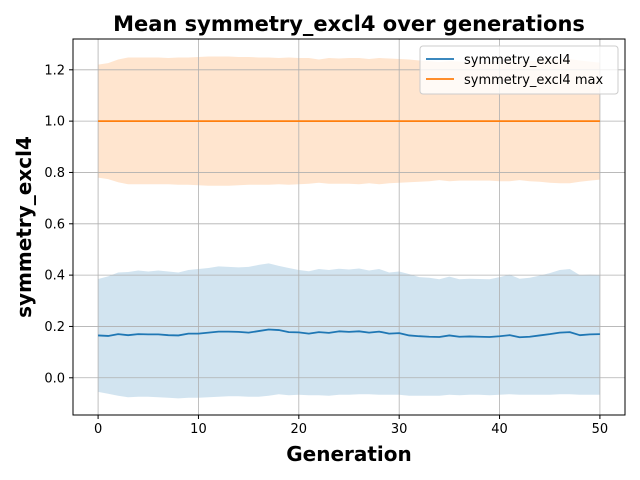 The width and height of the screenshot is (640, 480). What do you see at coordinates (54, 173) in the screenshot?
I see `y-tick-label: 0.8` at bounding box center [54, 173].